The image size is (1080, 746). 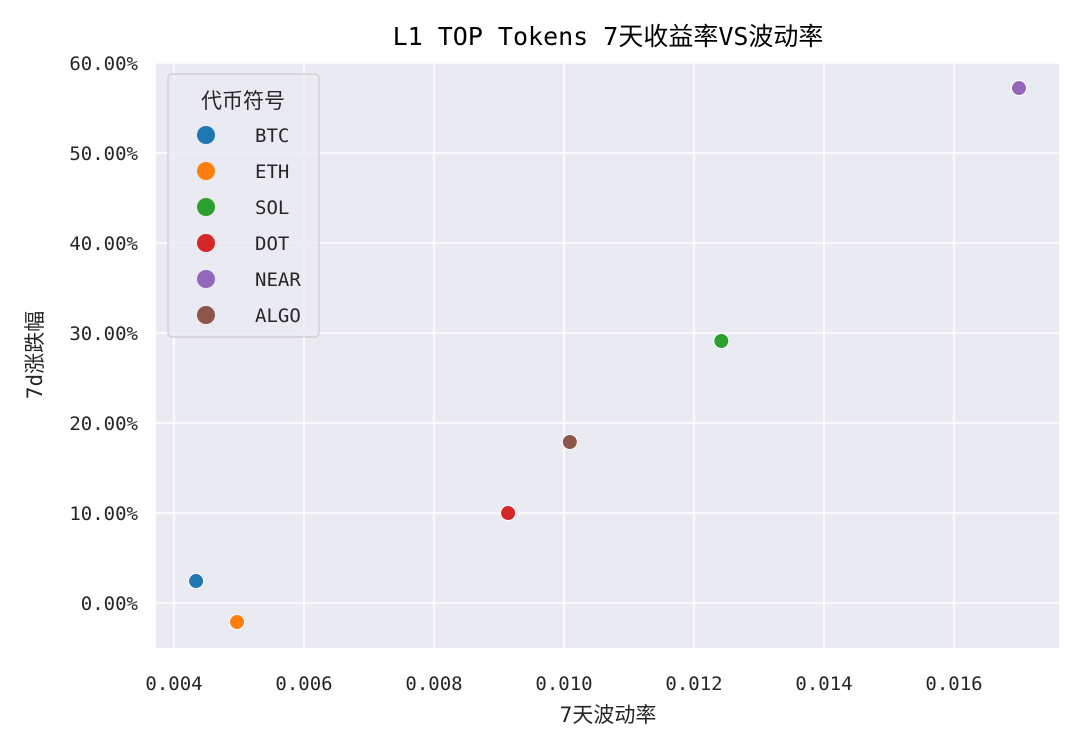 What do you see at coordinates (243, 136) in the screenshot?
I see `legend-item-btc: BTC` at bounding box center [243, 136].